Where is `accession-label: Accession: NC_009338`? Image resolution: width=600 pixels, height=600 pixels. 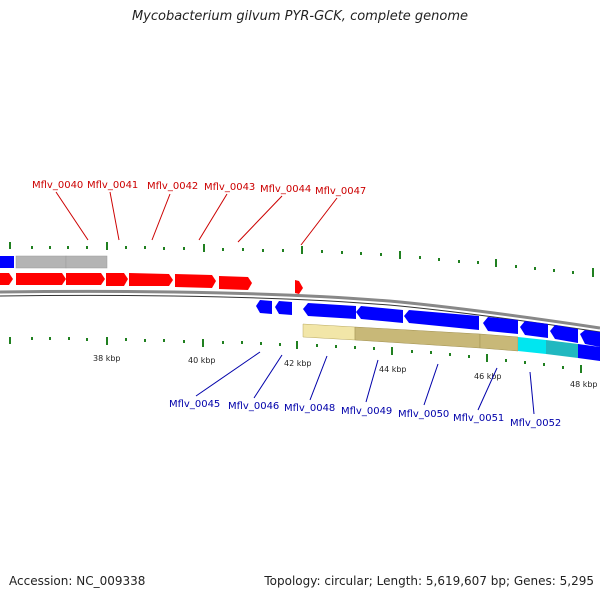 accession-label: Accession: NC_009338 is located at coordinates (77, 581).